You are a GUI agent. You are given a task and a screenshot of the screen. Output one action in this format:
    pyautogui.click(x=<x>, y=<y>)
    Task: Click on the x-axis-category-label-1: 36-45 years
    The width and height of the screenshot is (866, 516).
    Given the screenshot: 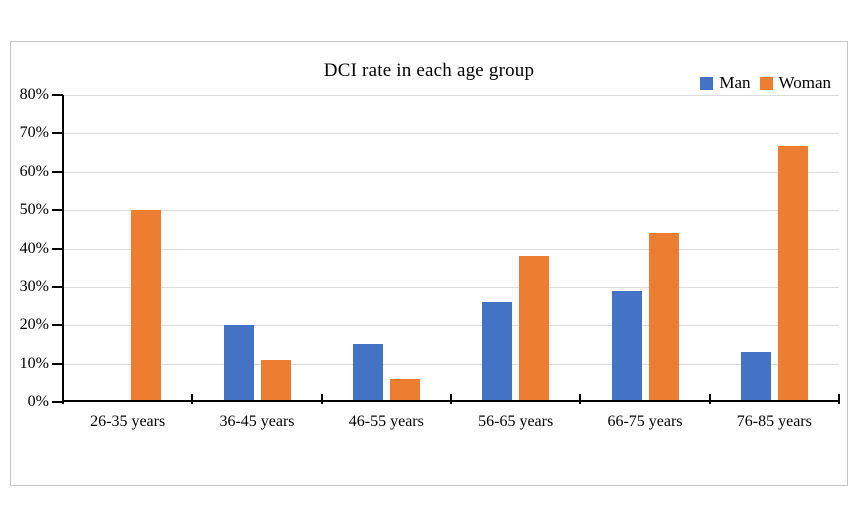 What is the action you would take?
    pyautogui.click(x=257, y=421)
    